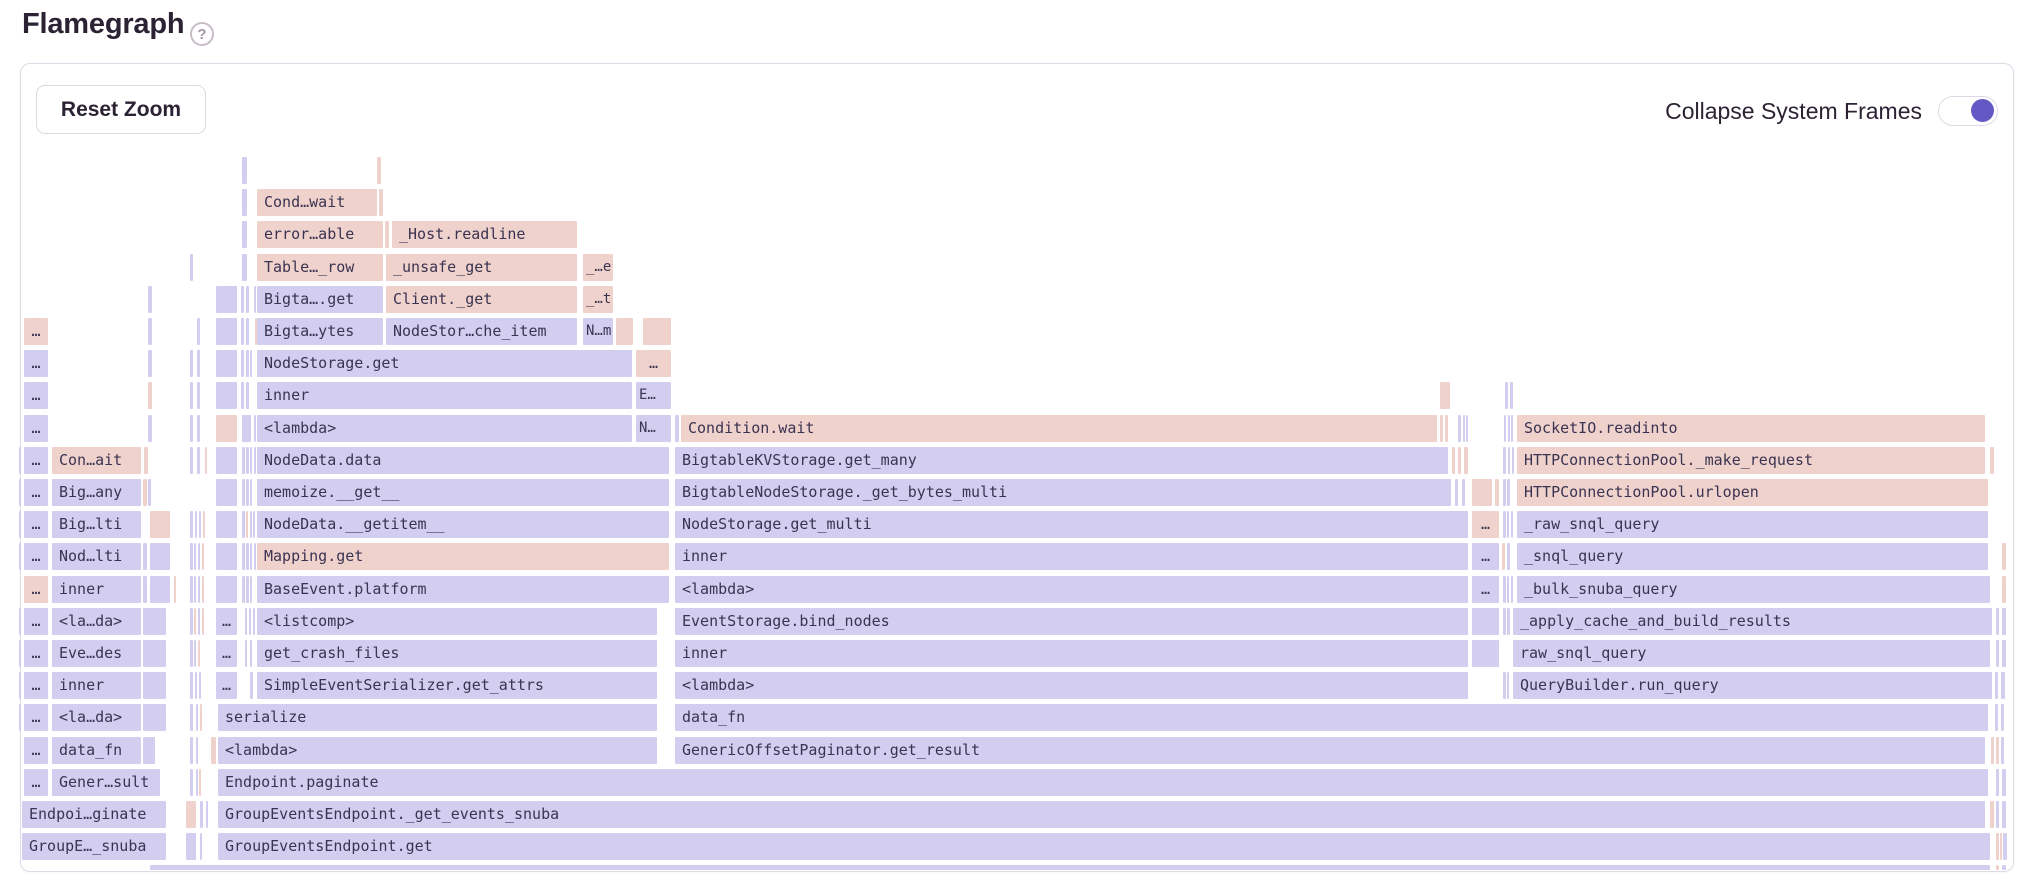 The image size is (2036, 888). Describe the element at coordinates (96, 589) in the screenshot. I see `flame-frame-inner: inner` at that location.